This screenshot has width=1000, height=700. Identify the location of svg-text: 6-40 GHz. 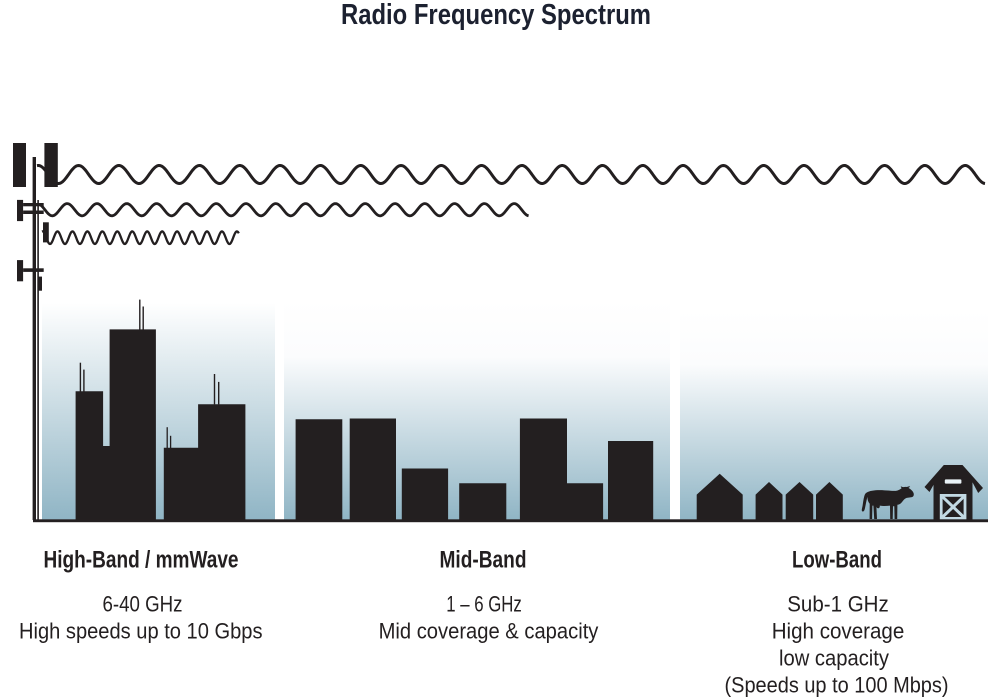
(143, 604).